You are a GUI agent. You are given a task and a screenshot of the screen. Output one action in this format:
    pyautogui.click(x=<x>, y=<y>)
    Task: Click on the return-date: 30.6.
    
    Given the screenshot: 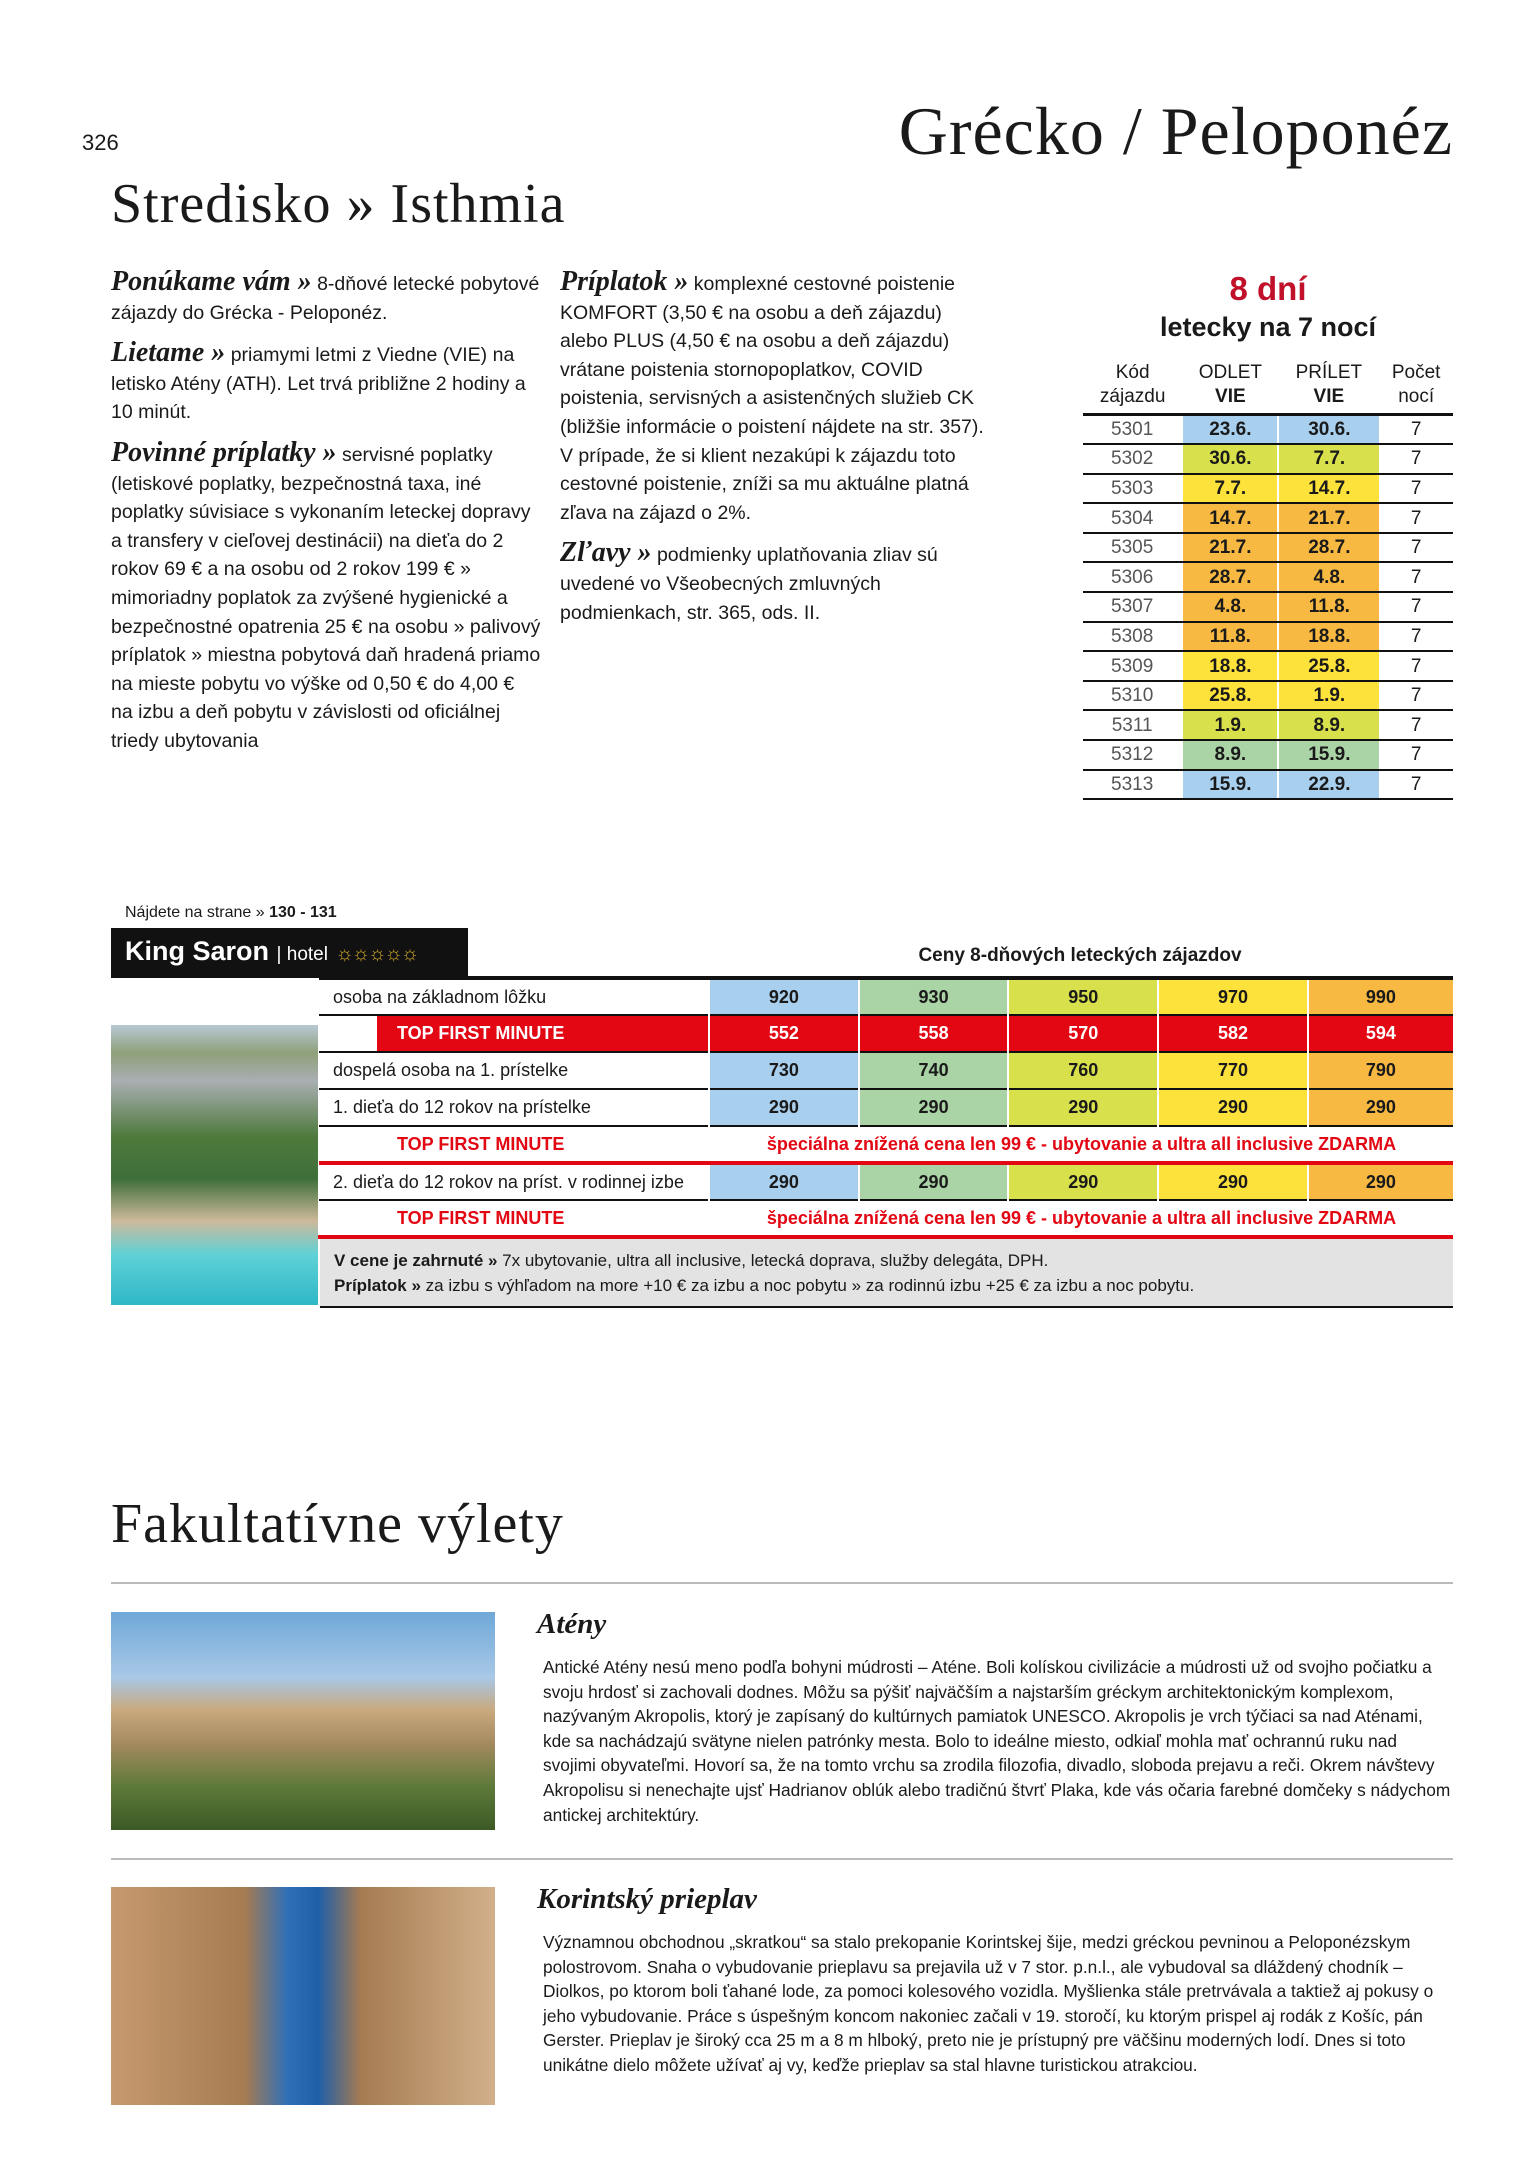 What is the action you would take?
    pyautogui.click(x=1328, y=430)
    